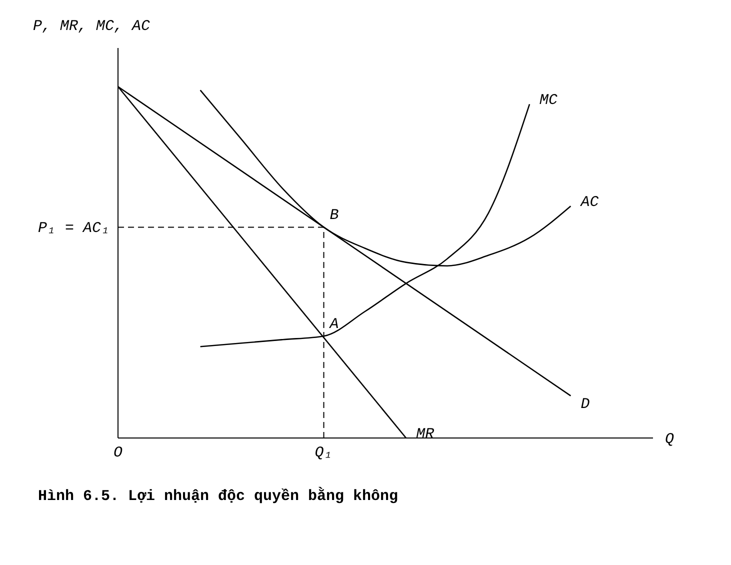 The image size is (731, 565). I want to click on y-axis-title: P, MR, MC, AC, so click(91, 26).